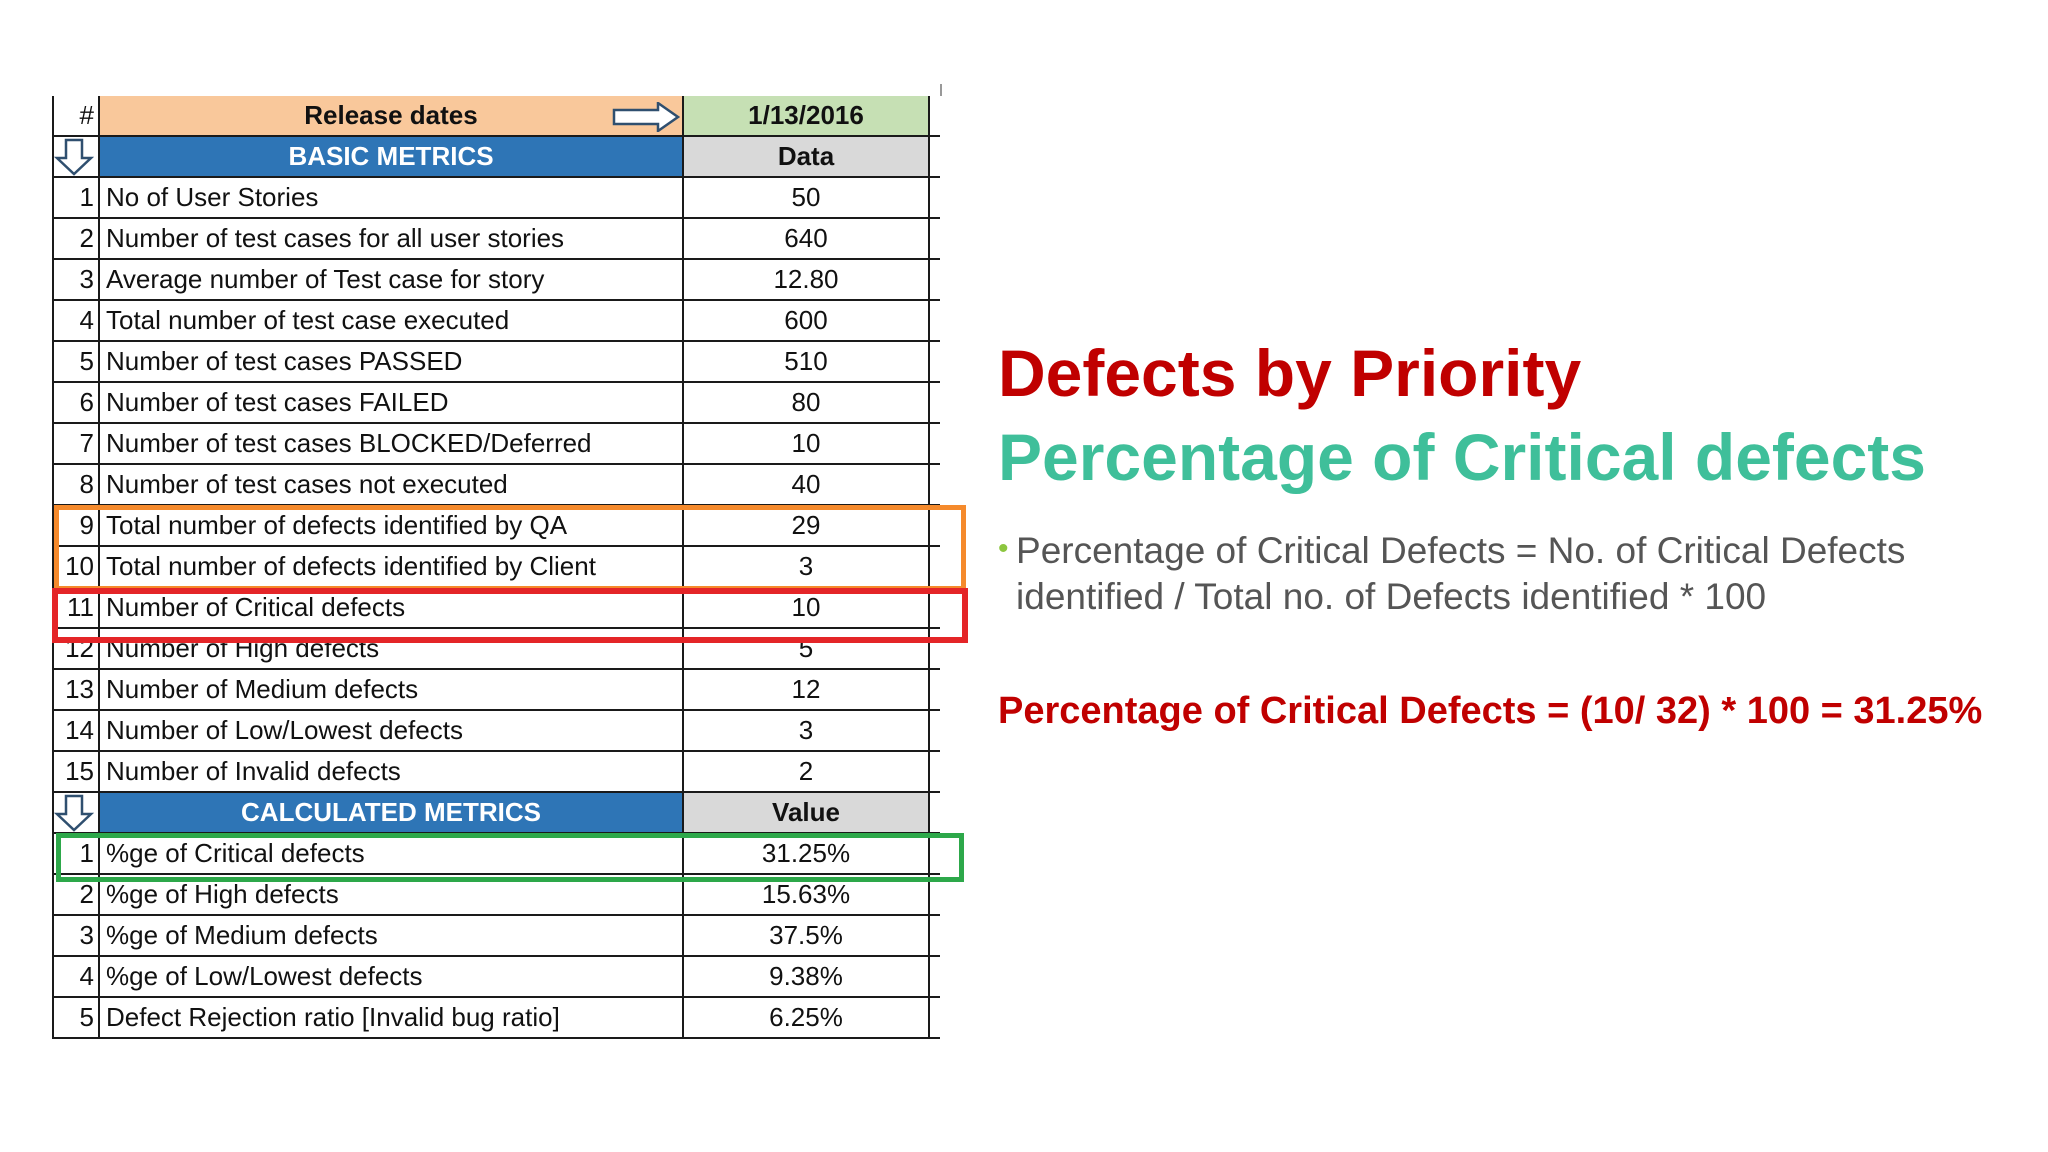  I want to click on metric-label: Number of test cases BLOCKED/Deferred, so click(392, 443).